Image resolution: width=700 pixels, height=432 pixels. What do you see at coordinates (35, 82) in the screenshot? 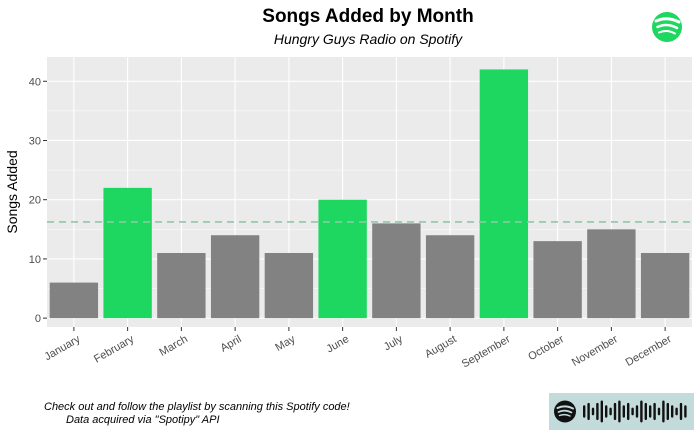
I see `y-tick-label: 40` at bounding box center [35, 82].